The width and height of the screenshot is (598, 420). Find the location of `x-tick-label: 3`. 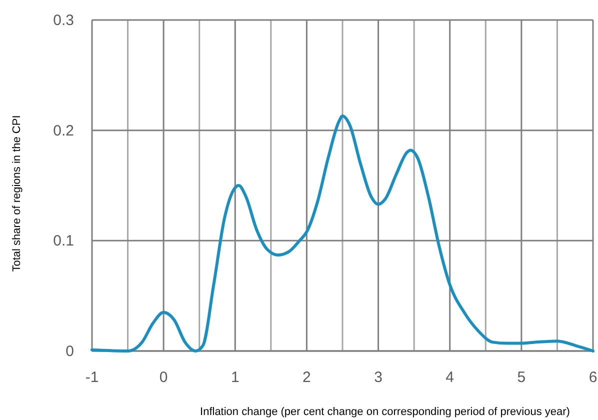

x-tick-label: 3 is located at coordinates (378, 377).